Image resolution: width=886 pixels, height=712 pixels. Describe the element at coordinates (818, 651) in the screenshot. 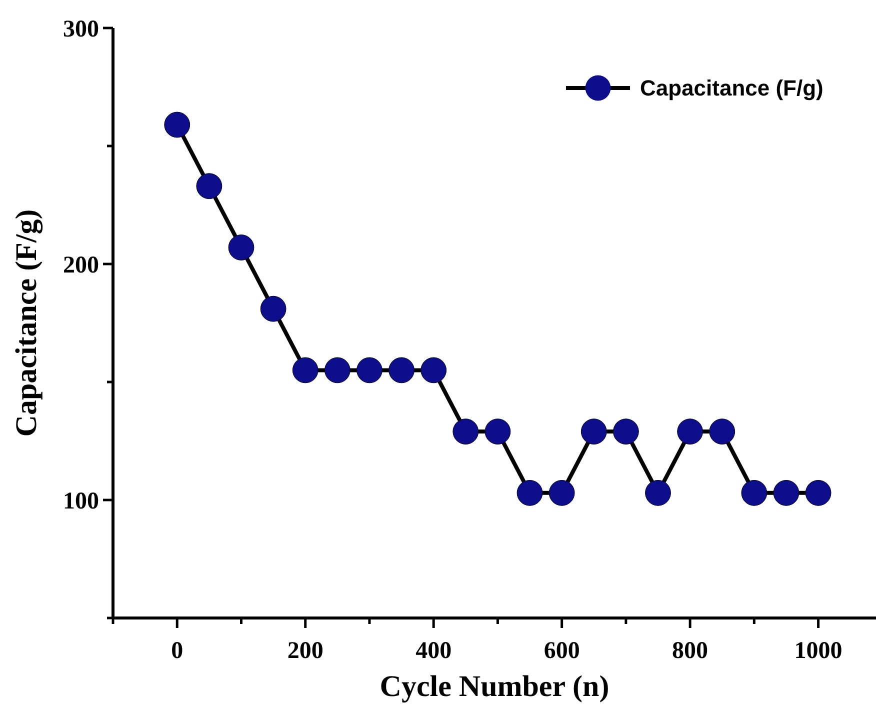

I see `x-tick-label: 1000` at that location.